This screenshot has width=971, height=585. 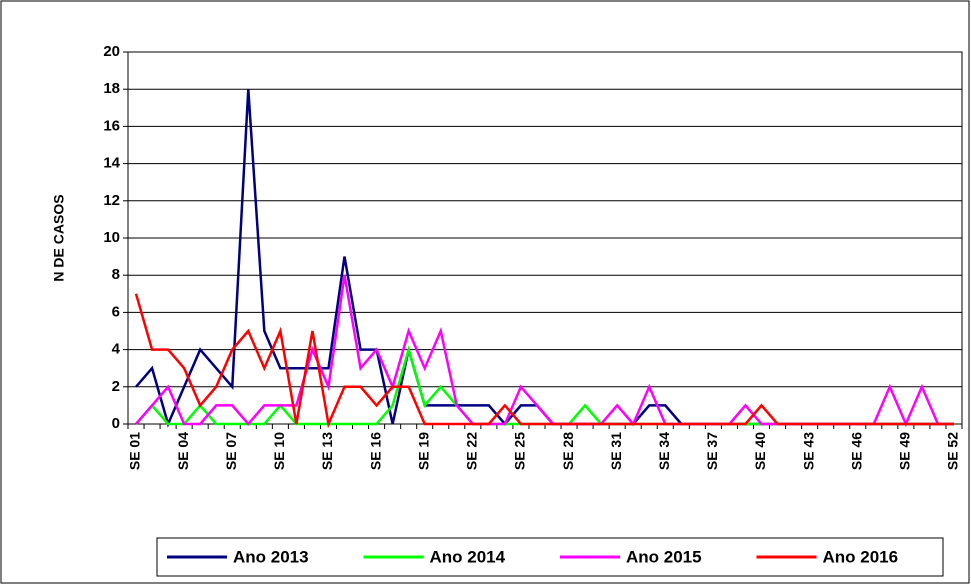 I want to click on y-tick-label: 20, so click(x=111, y=51).